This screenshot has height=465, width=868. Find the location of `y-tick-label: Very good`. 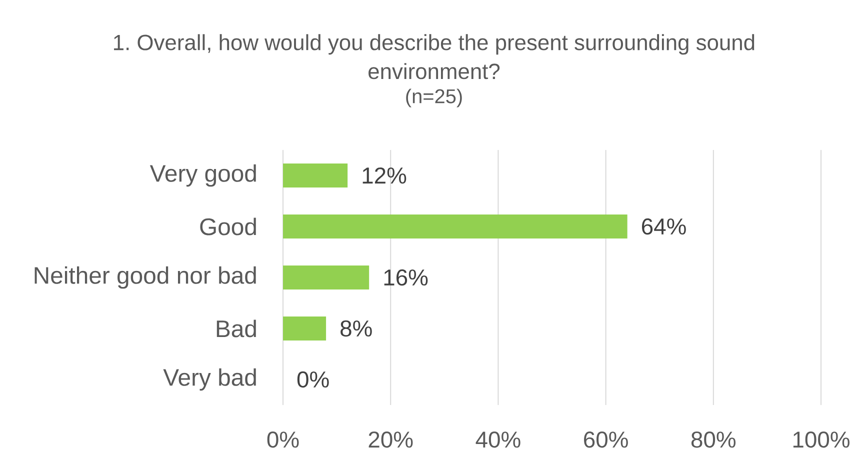

y-tick-label: Very good is located at coordinates (203, 175).